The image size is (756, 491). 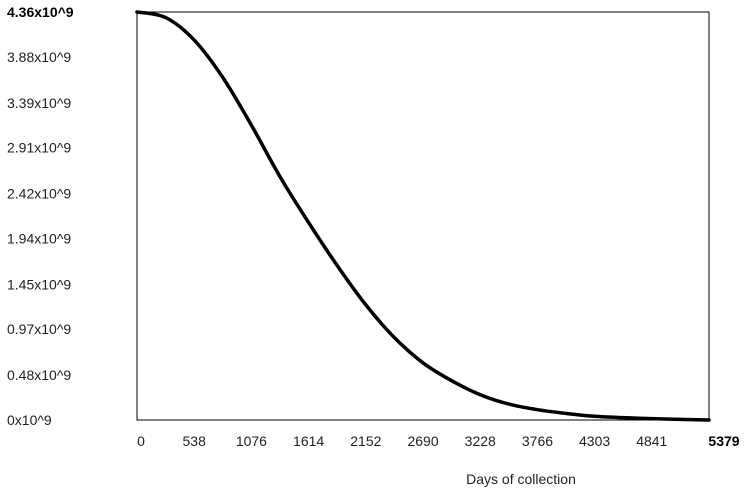 I want to click on y-tick-label: 1.45x10^9, so click(x=39, y=284).